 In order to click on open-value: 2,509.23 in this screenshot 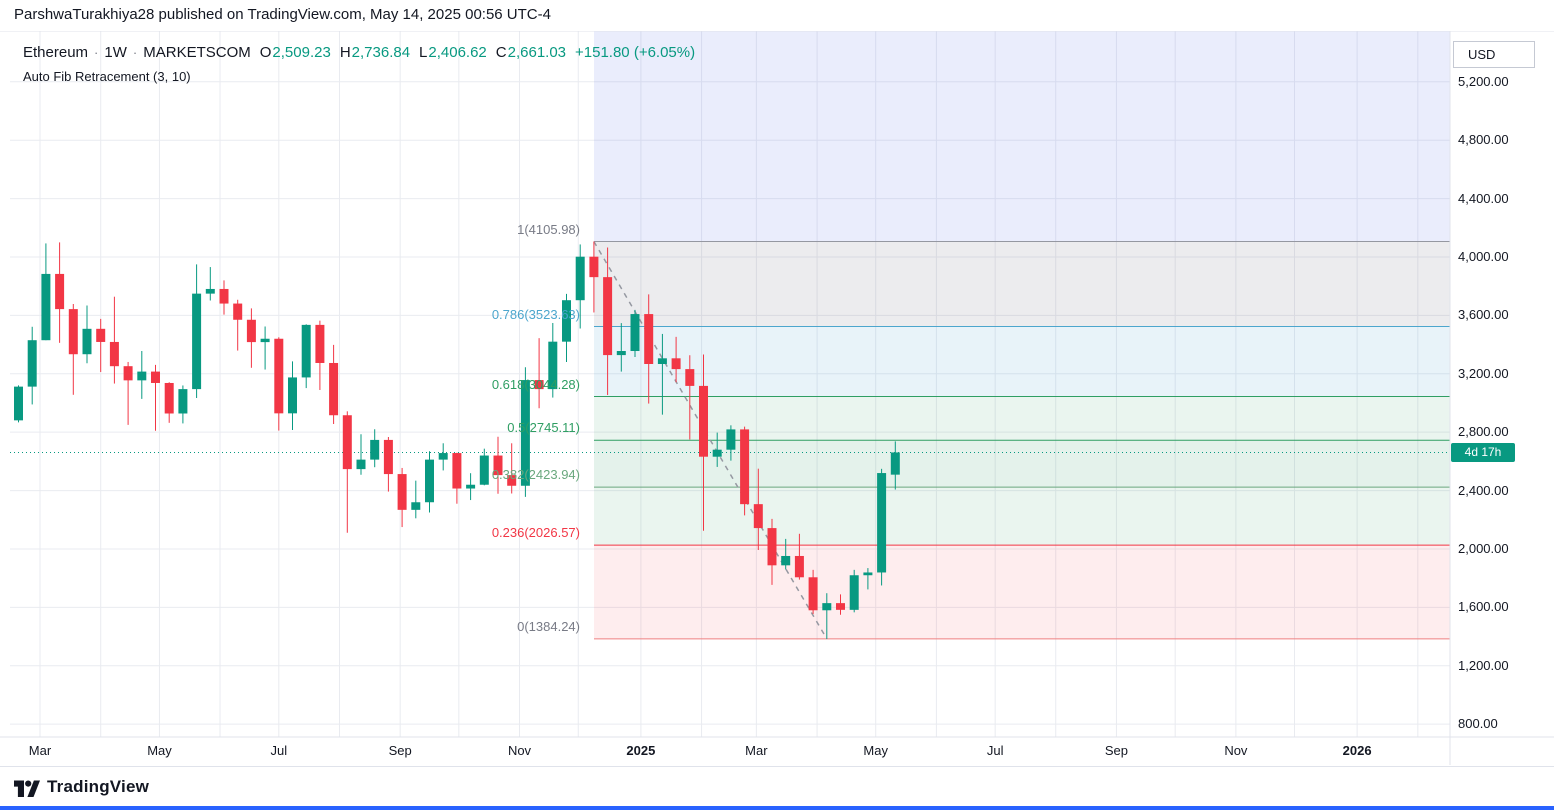, I will do `click(301, 52)`.